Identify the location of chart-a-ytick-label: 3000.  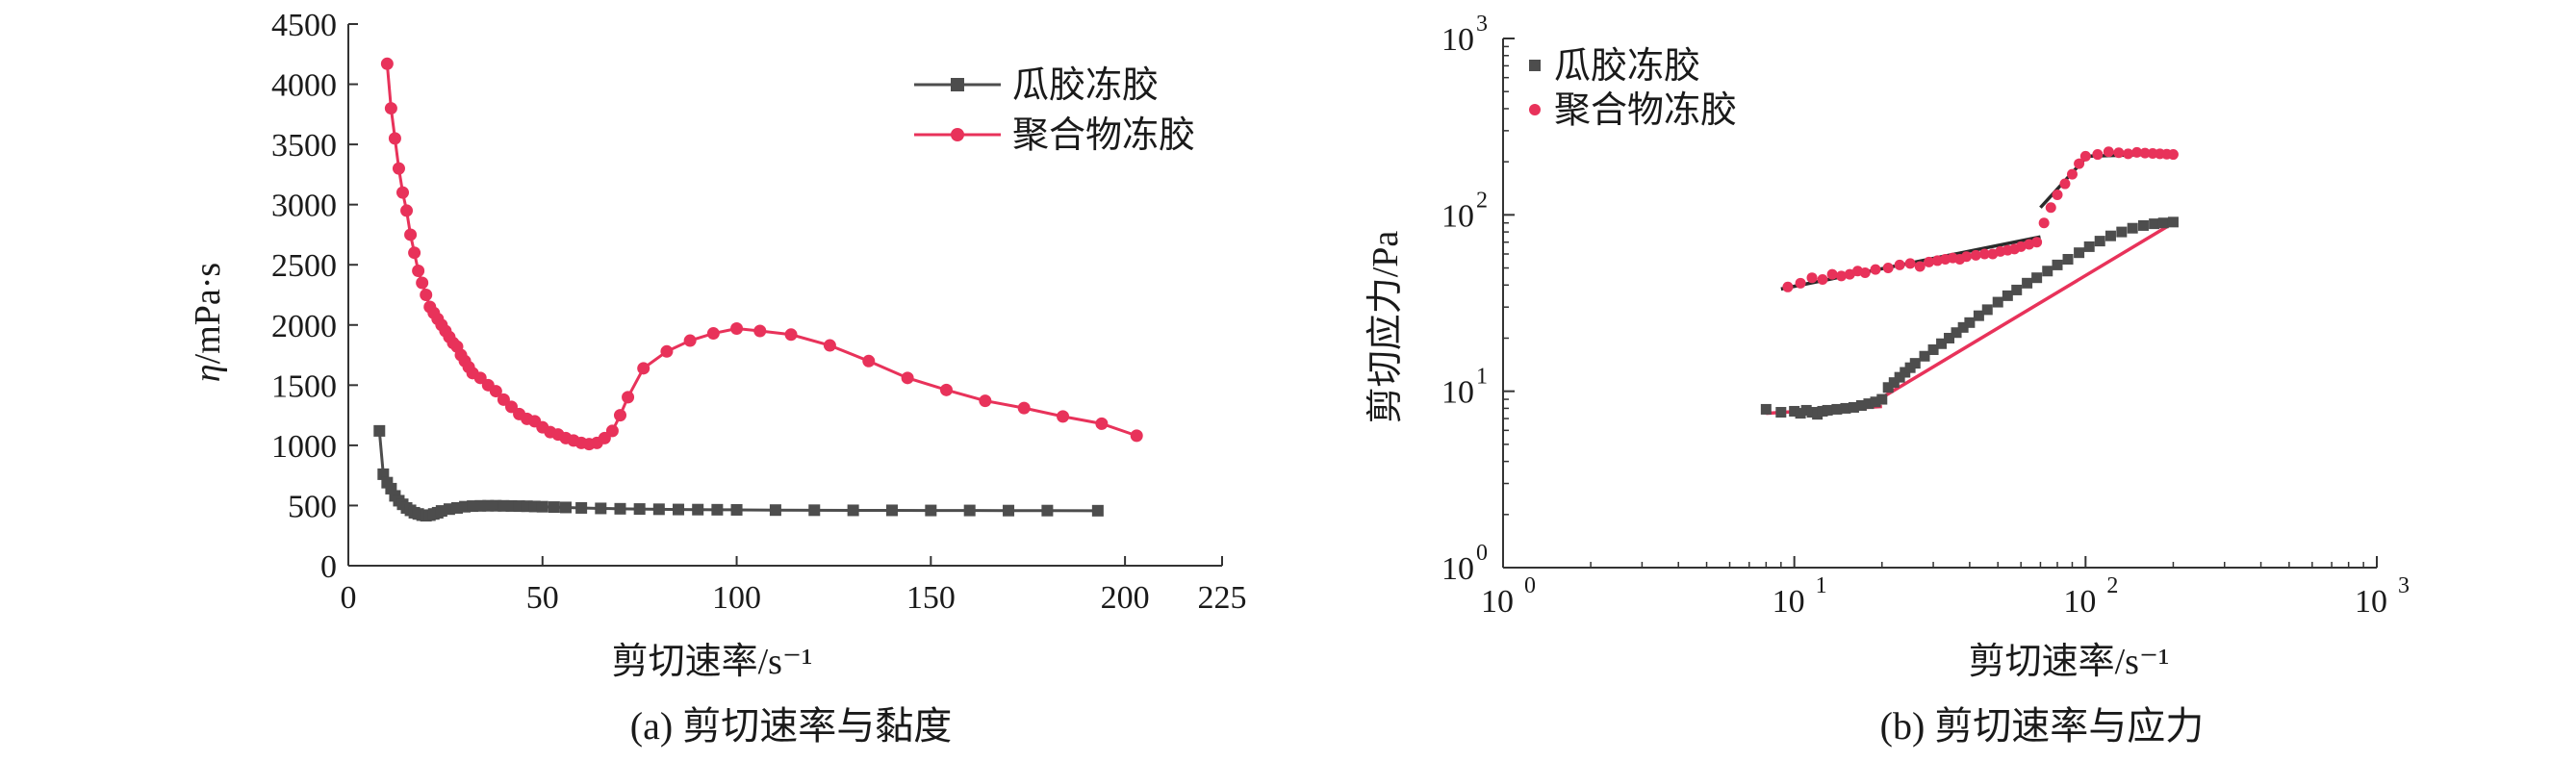
(304, 206).